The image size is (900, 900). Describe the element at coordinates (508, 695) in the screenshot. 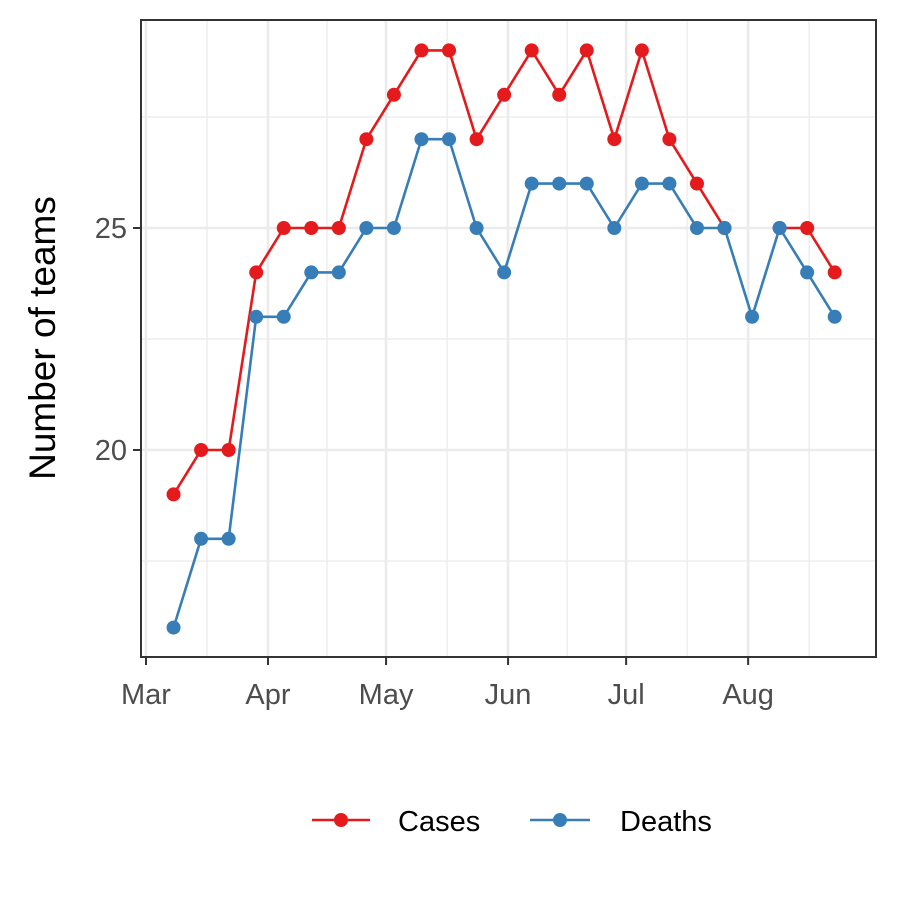

I see `x-tick-label: Jun` at that location.